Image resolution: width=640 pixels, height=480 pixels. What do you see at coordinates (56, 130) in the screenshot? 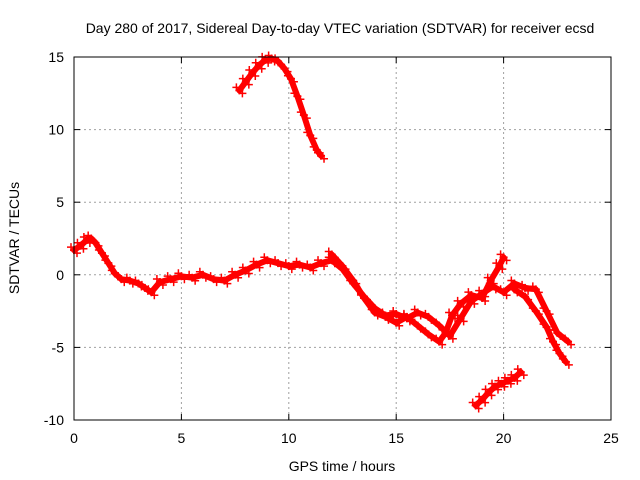
I see `y-tick-label: 10` at bounding box center [56, 130].